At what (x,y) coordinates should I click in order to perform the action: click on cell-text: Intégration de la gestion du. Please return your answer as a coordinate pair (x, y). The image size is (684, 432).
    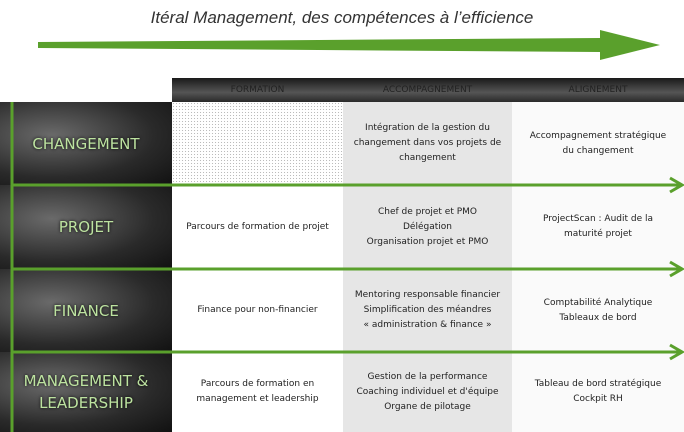
    Looking at the image, I should click on (427, 128).